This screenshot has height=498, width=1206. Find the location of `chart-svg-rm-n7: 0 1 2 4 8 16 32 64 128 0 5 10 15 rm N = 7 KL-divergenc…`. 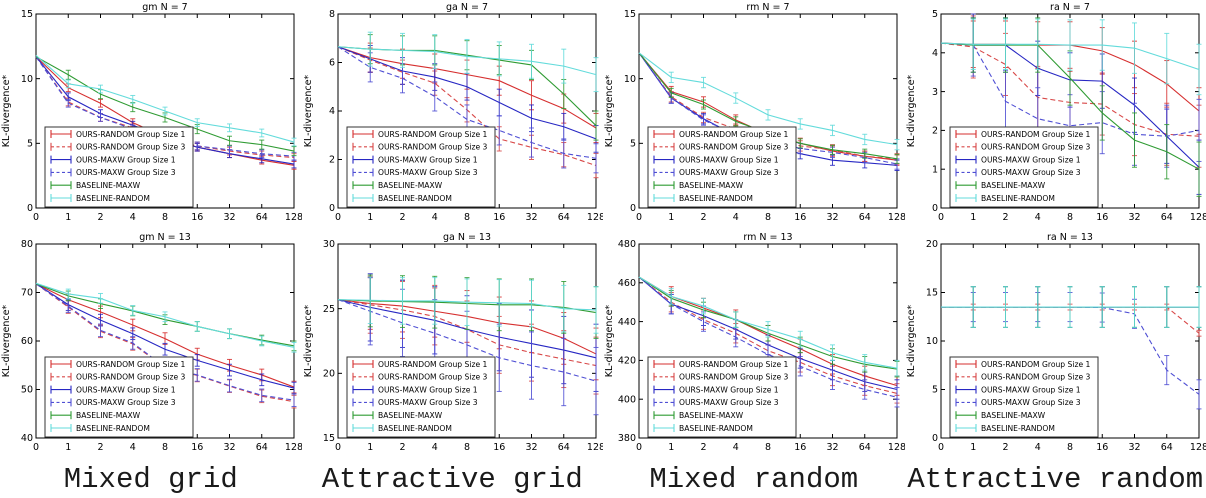

chart-svg-rm-n7: 0 1 2 4 8 16 32 64 128 0 5 10 15 rm N = 7 KL-divergenc… is located at coordinates (755, 112).